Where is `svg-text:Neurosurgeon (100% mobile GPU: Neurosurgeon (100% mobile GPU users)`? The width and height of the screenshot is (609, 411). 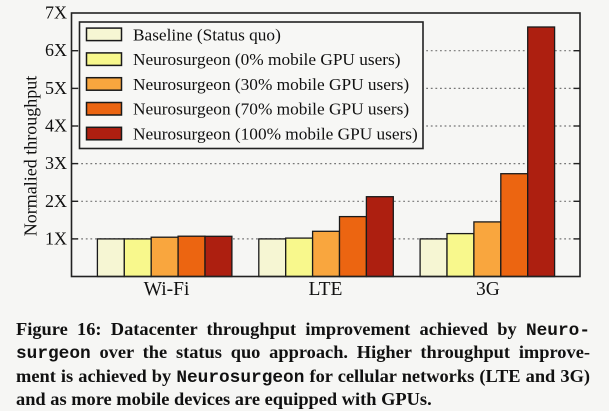 svg-text:Neurosurgeon (100% mobile GPU: Neurosurgeon (100% mobile GPU users) is located at coordinates (275, 134).